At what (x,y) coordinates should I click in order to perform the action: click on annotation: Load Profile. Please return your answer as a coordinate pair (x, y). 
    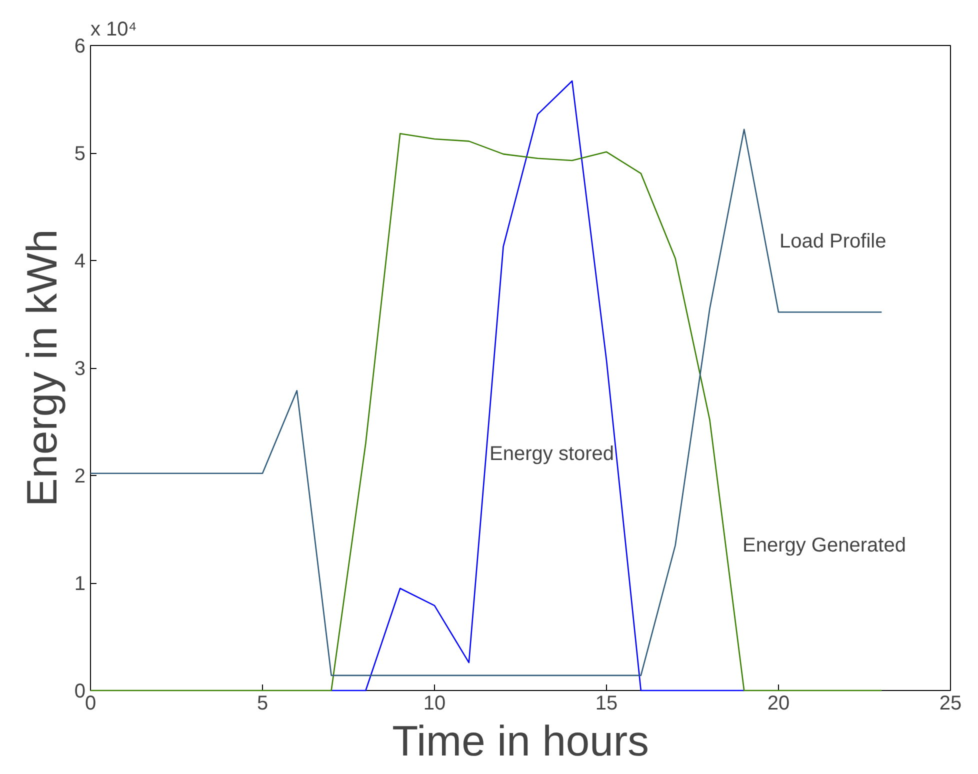
    Looking at the image, I should click on (833, 241).